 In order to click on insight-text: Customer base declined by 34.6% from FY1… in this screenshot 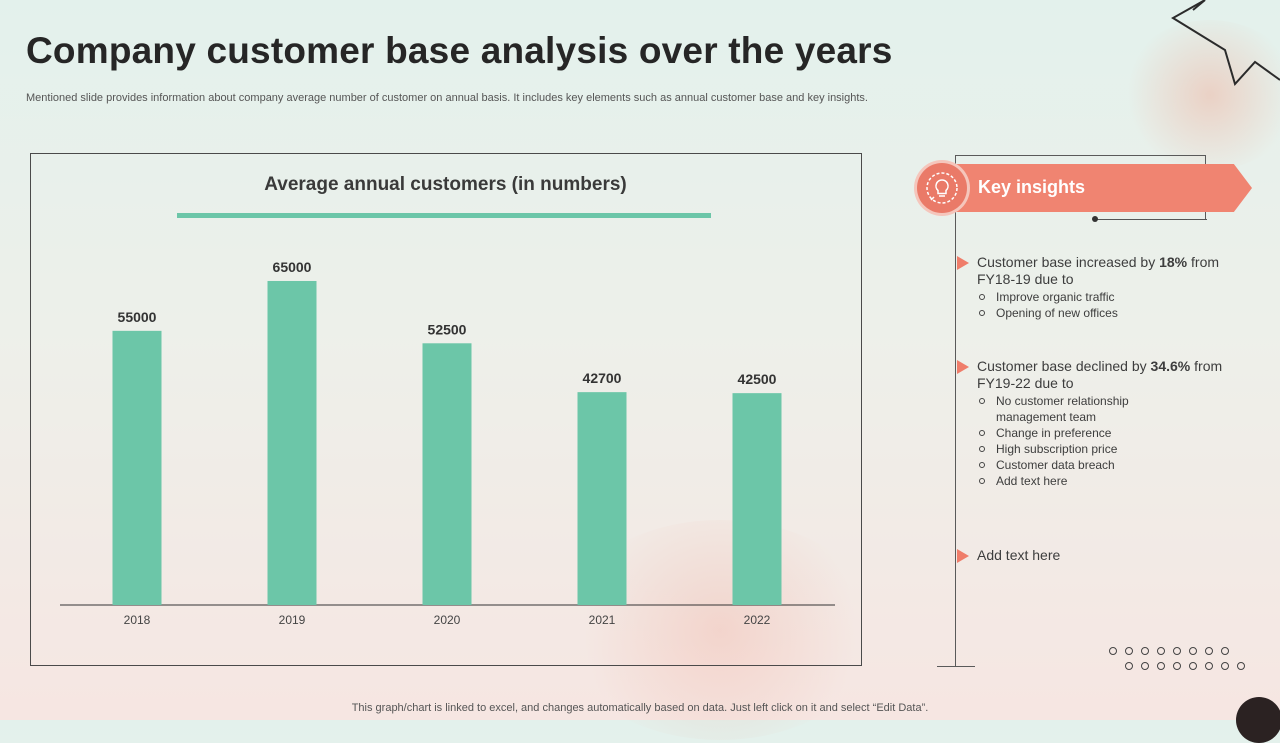, I will do `click(1100, 374)`.